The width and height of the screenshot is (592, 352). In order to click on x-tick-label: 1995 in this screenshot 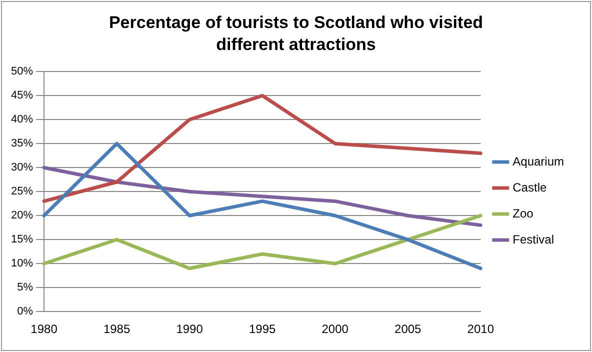, I will do `click(262, 329)`.